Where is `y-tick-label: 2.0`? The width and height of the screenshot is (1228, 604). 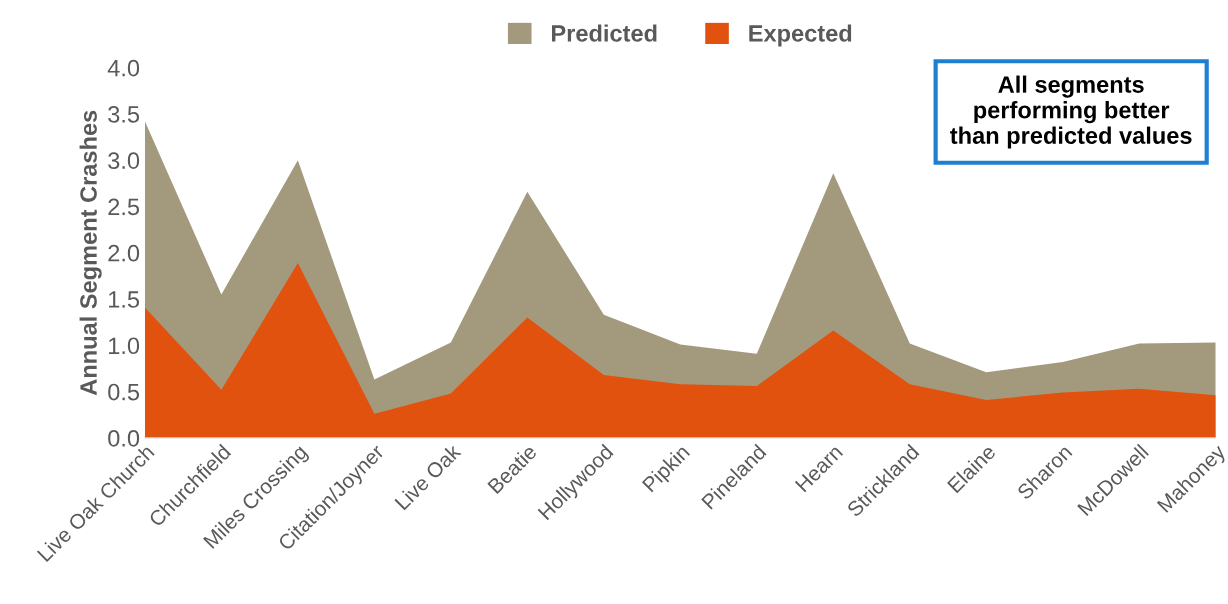
y-tick-label: 2.0 is located at coordinates (124, 253).